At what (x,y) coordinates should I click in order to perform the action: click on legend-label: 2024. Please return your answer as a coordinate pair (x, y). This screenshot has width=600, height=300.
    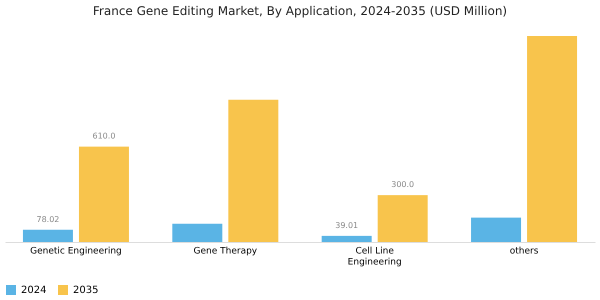
    Looking at the image, I should click on (33, 290).